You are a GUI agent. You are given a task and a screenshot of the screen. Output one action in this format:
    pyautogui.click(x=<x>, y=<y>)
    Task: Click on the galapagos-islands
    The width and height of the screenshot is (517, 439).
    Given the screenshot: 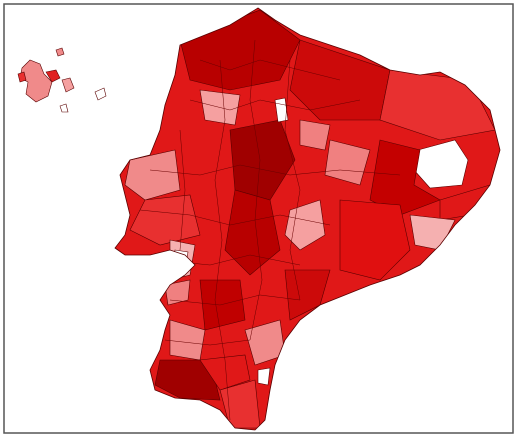 What is the action you would take?
    pyautogui.click(x=62, y=80)
    